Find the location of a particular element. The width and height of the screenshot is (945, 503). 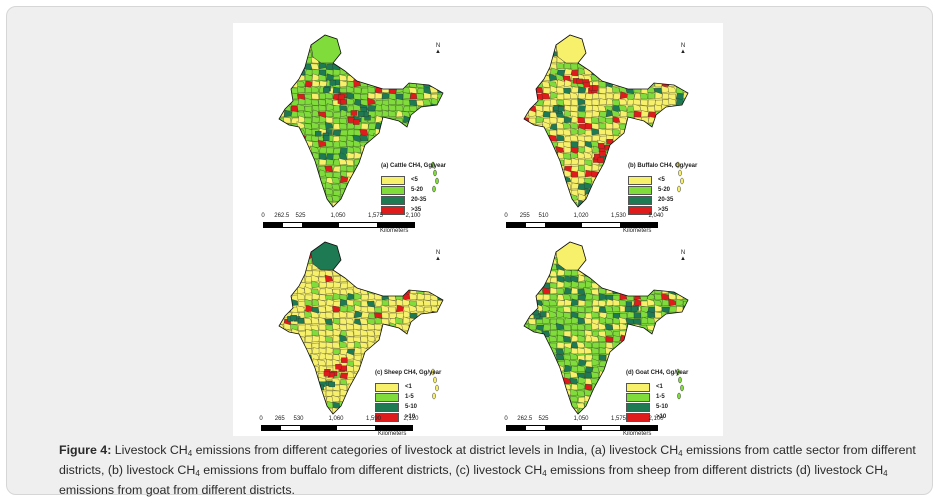

island is located at coordinates (435, 380).